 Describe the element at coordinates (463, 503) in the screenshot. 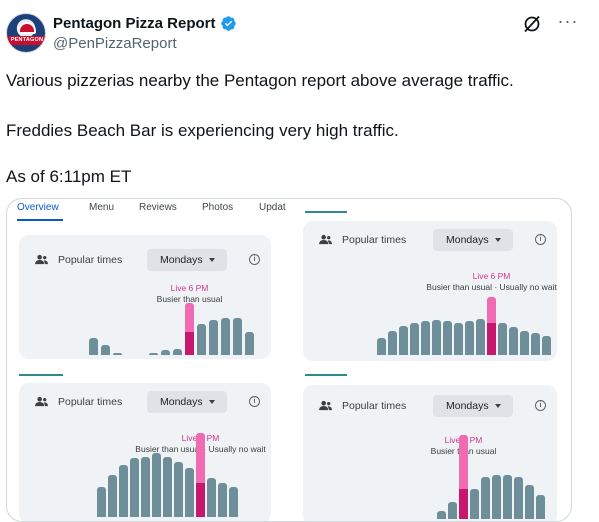

I see `usual-level-bar` at that location.